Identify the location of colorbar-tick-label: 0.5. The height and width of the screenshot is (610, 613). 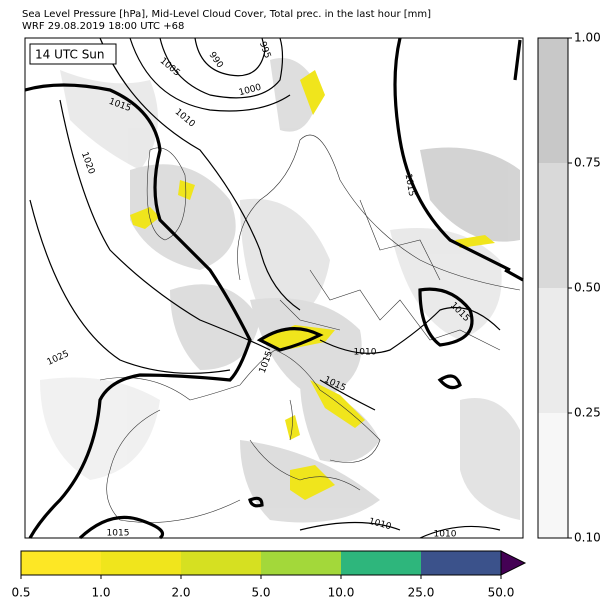
(20, 593).